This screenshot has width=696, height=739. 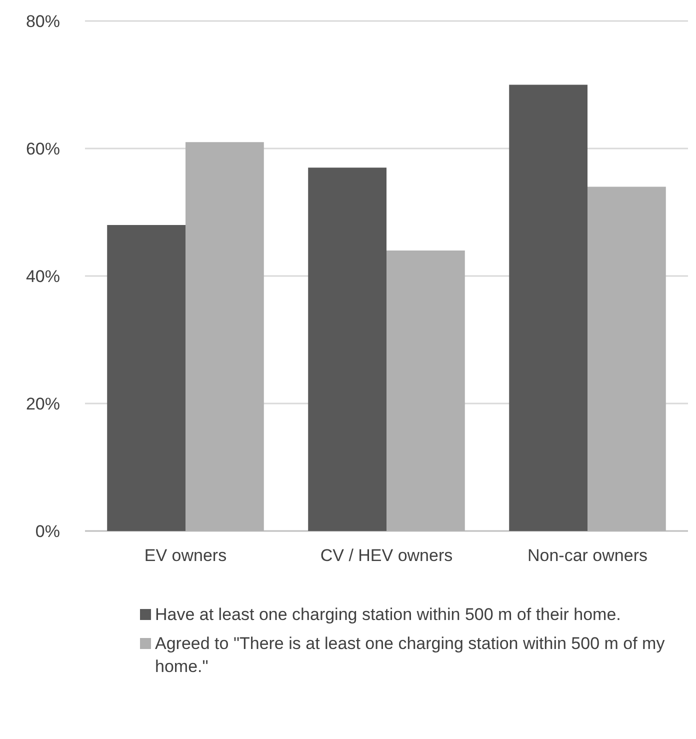 I want to click on x-tick-label: EV owners, so click(x=185, y=555).